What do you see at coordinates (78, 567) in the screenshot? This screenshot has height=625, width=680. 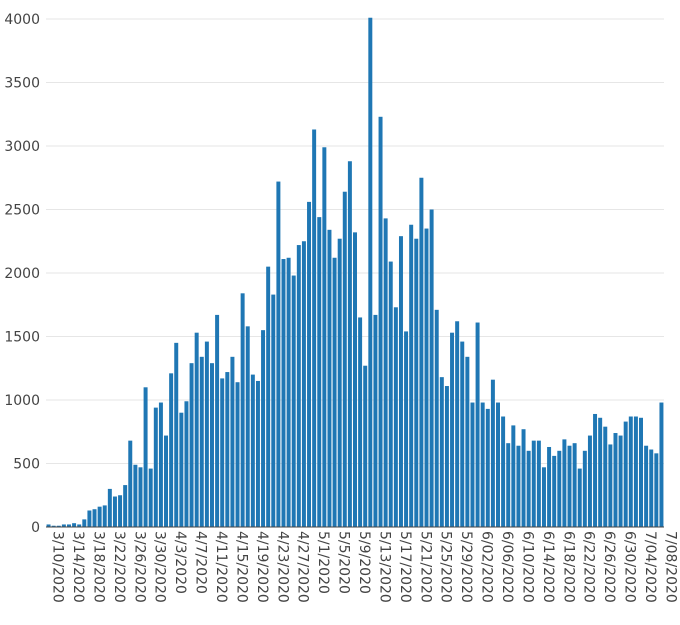 I see `x-tick-label: 3/14/2020` at bounding box center [78, 567].